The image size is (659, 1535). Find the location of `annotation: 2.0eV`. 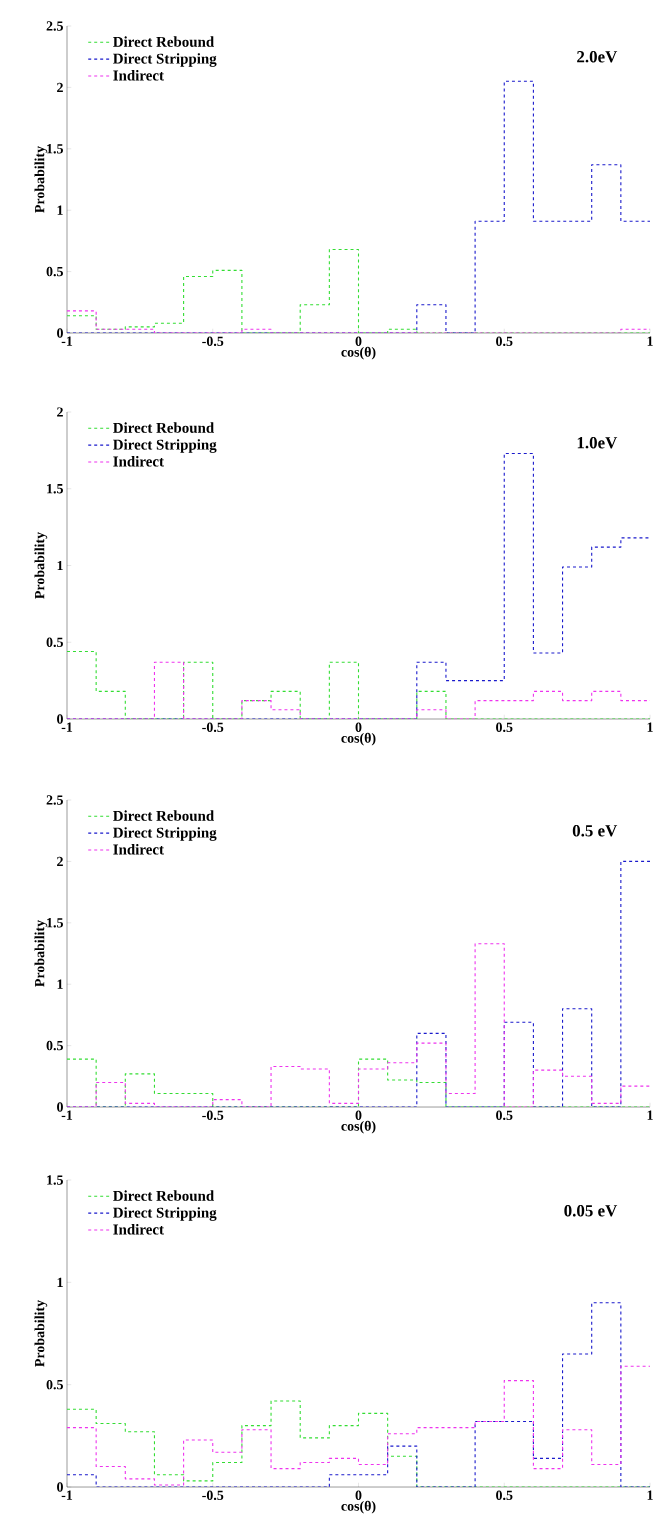

annotation: 2.0eV is located at coordinates (597, 57).